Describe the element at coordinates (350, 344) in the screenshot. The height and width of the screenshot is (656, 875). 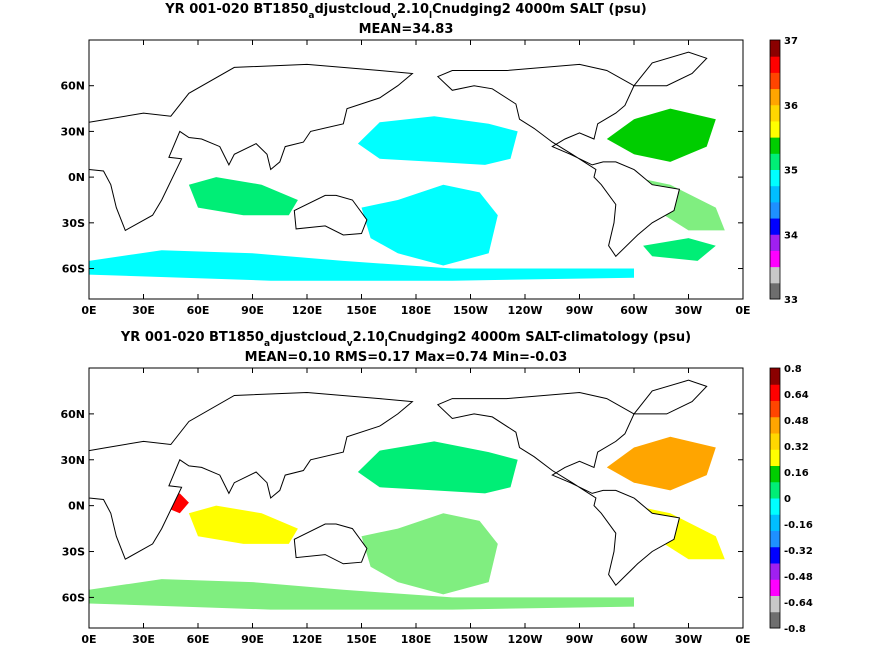
I see `title-part: v` at that location.